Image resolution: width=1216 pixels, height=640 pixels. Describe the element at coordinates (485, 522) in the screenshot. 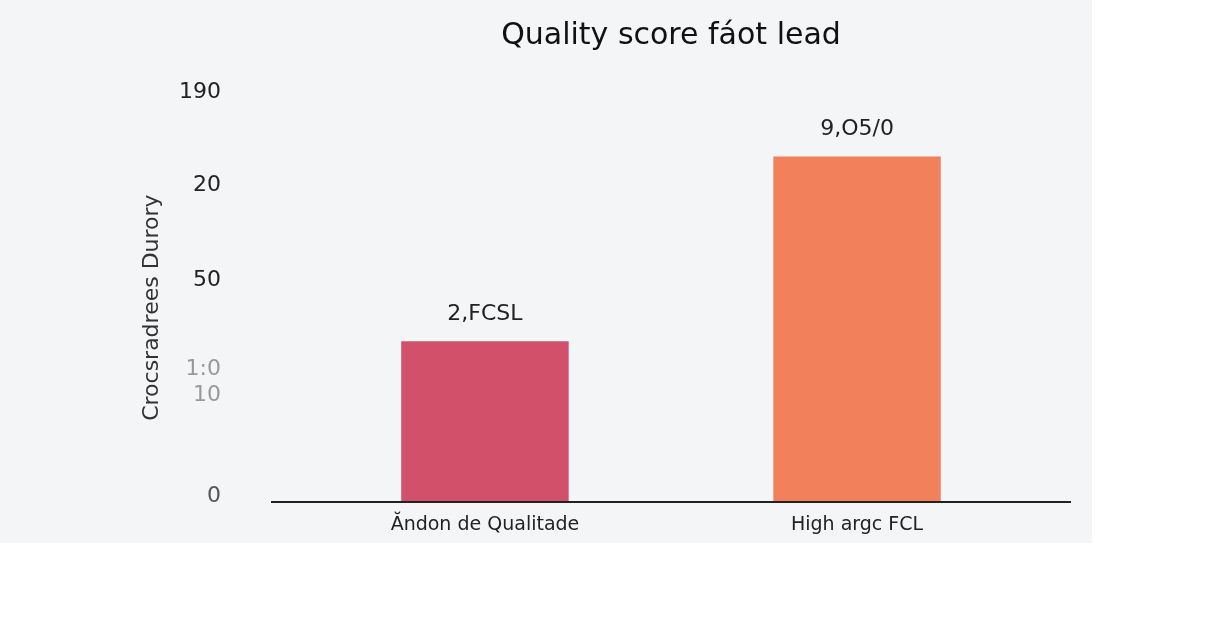

I see `x-tick-label: Ăndon de Qualitade` at that location.